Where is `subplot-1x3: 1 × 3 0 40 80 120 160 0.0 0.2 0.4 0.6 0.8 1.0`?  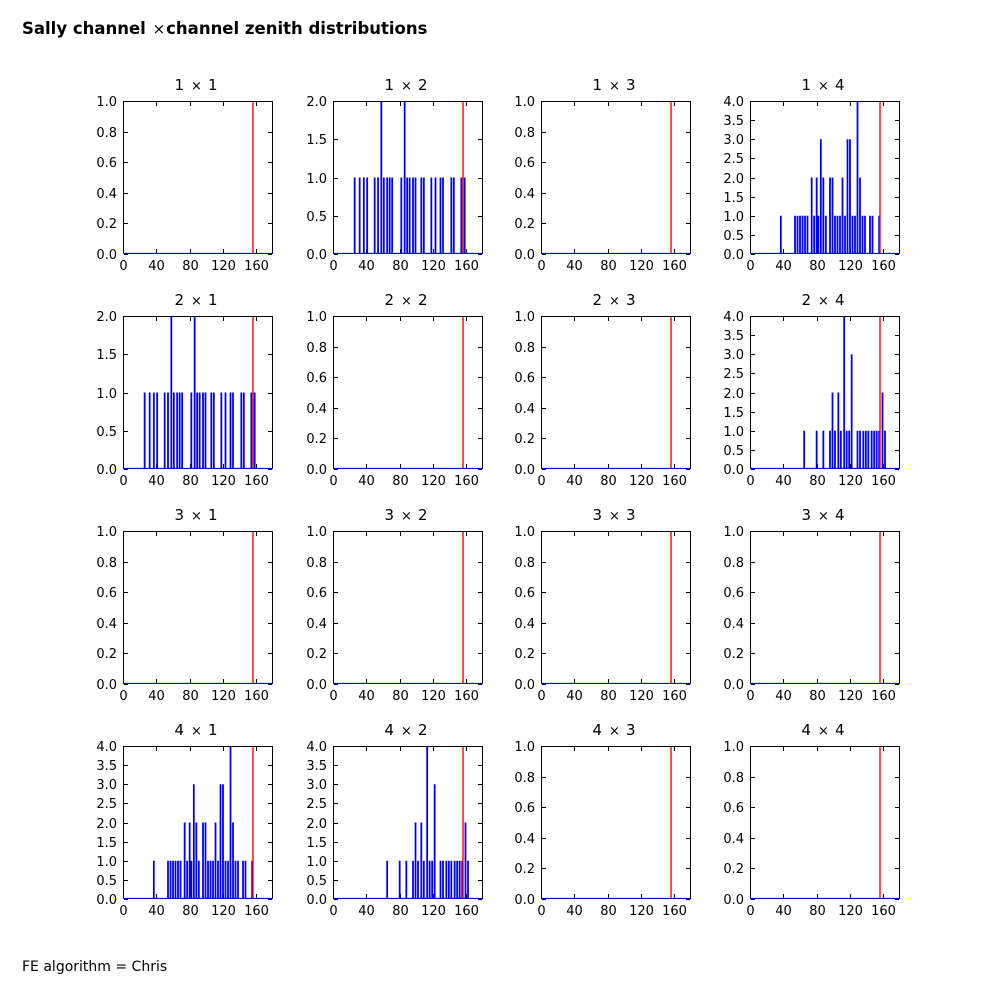 subplot-1x3: 1 × 3 0 40 80 120 160 0.0 0.2 0.4 0.6 0.8 1.0 is located at coordinates (602, 175).